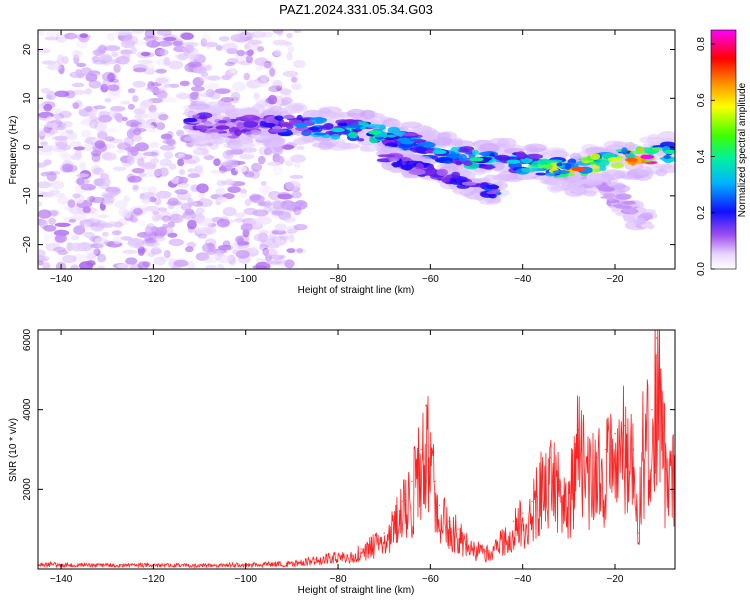 The height and width of the screenshot is (600, 750). What do you see at coordinates (701, 44) in the screenshot?
I see `colorbar-tick-label: 0.8` at bounding box center [701, 44].